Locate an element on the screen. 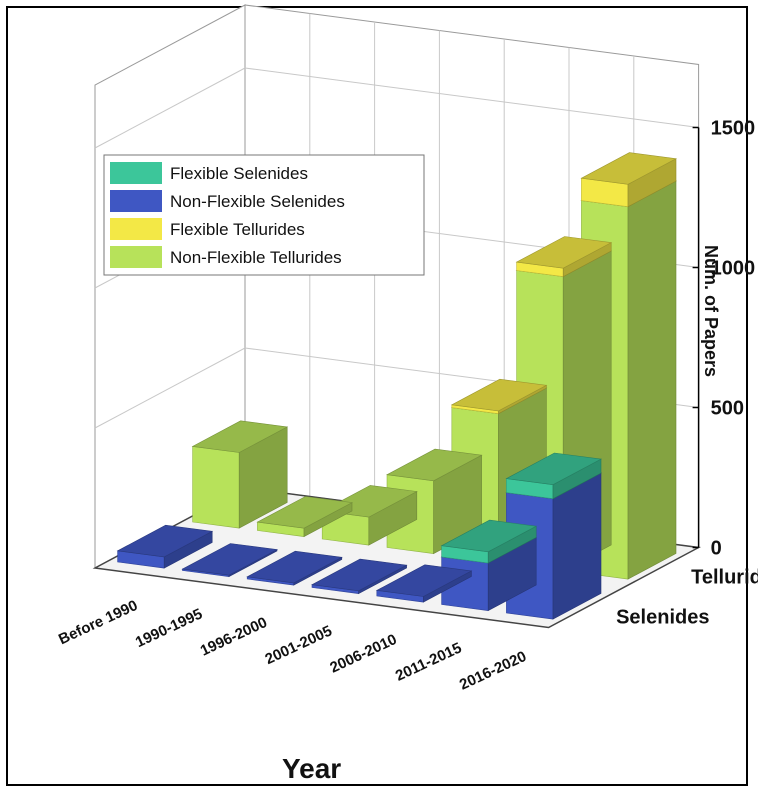  z-axis-title: Num. of Papers is located at coordinates (711, 311).